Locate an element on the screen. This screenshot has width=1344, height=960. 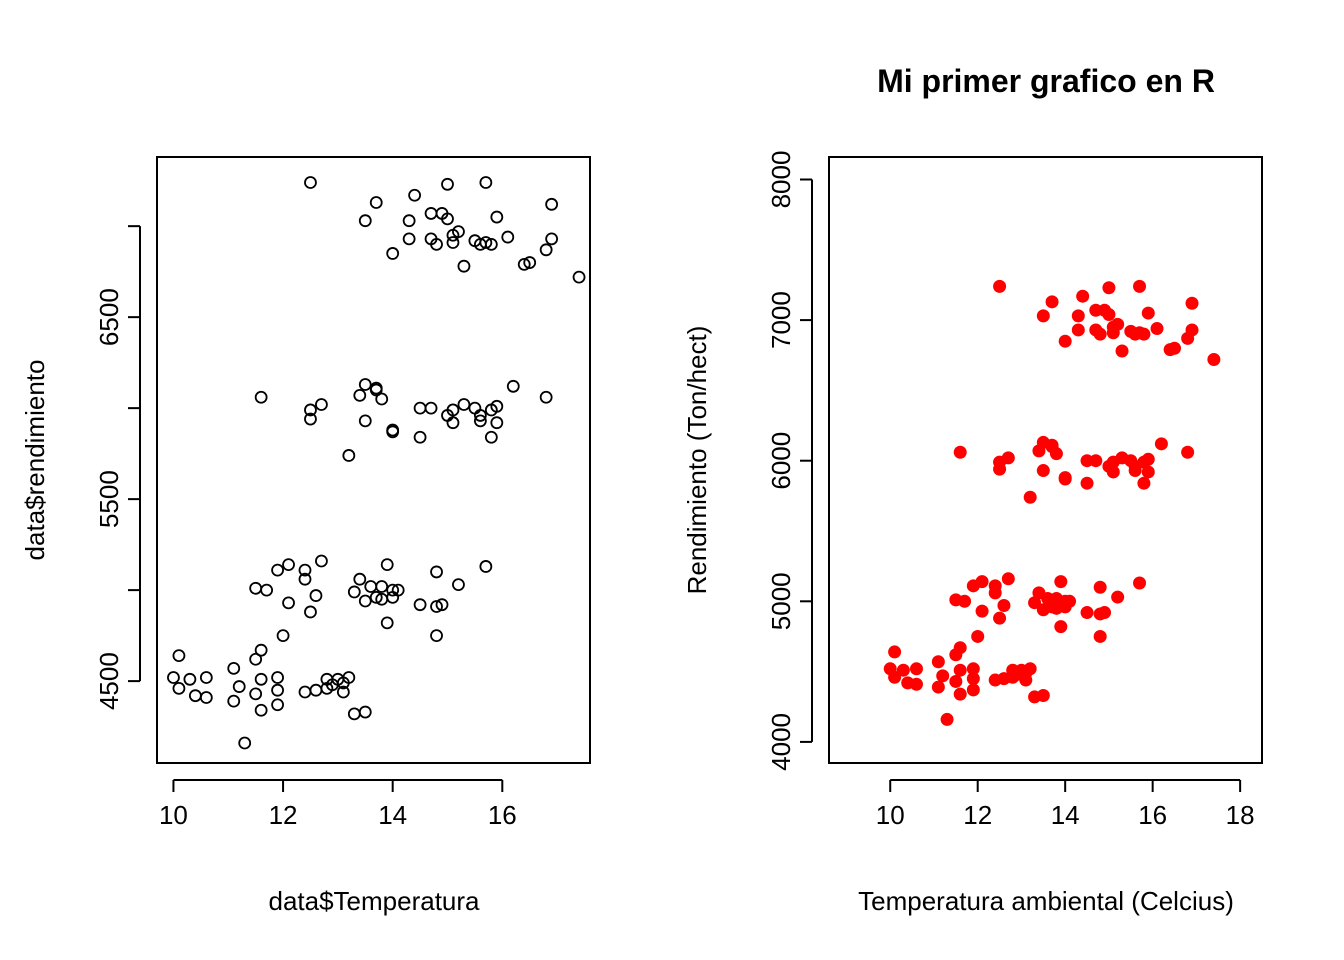
x-axis: 10 12 14 16 18 is located at coordinates (1065, 804).